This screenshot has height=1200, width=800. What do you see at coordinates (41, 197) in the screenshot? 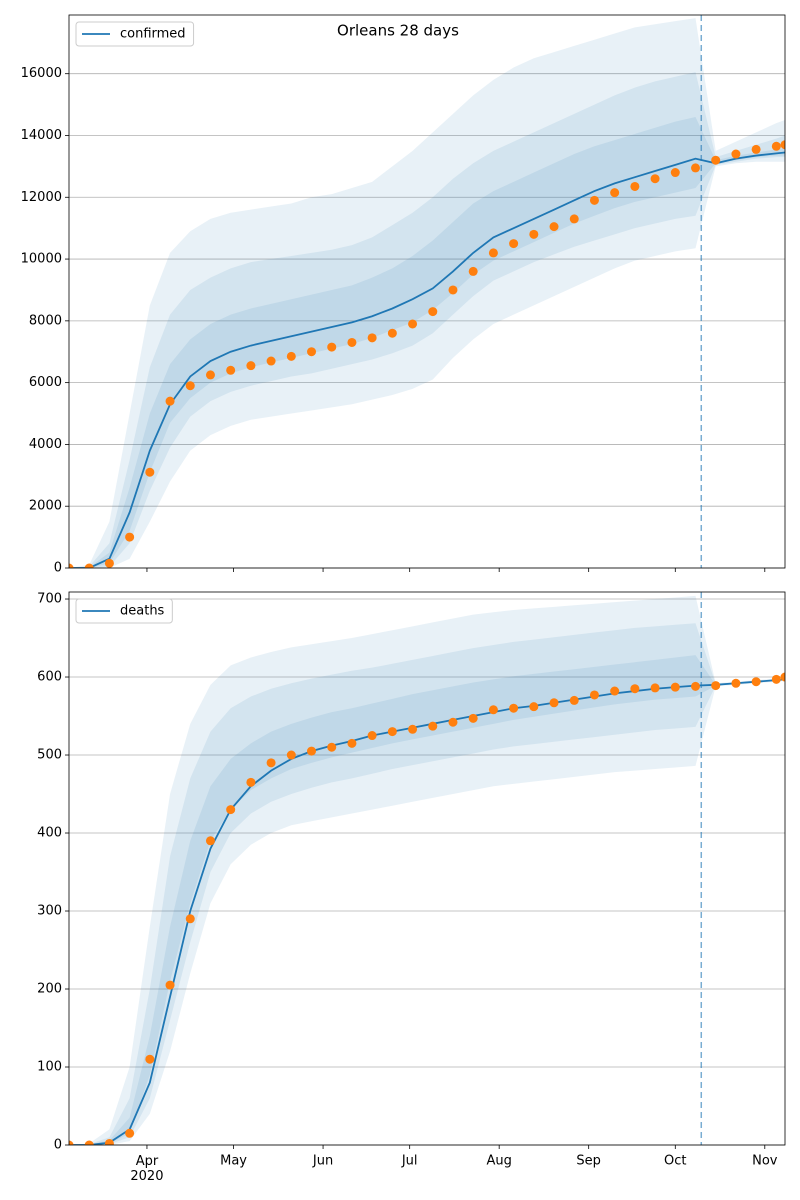
I see `y-tick-label: 12000` at bounding box center [41, 197].